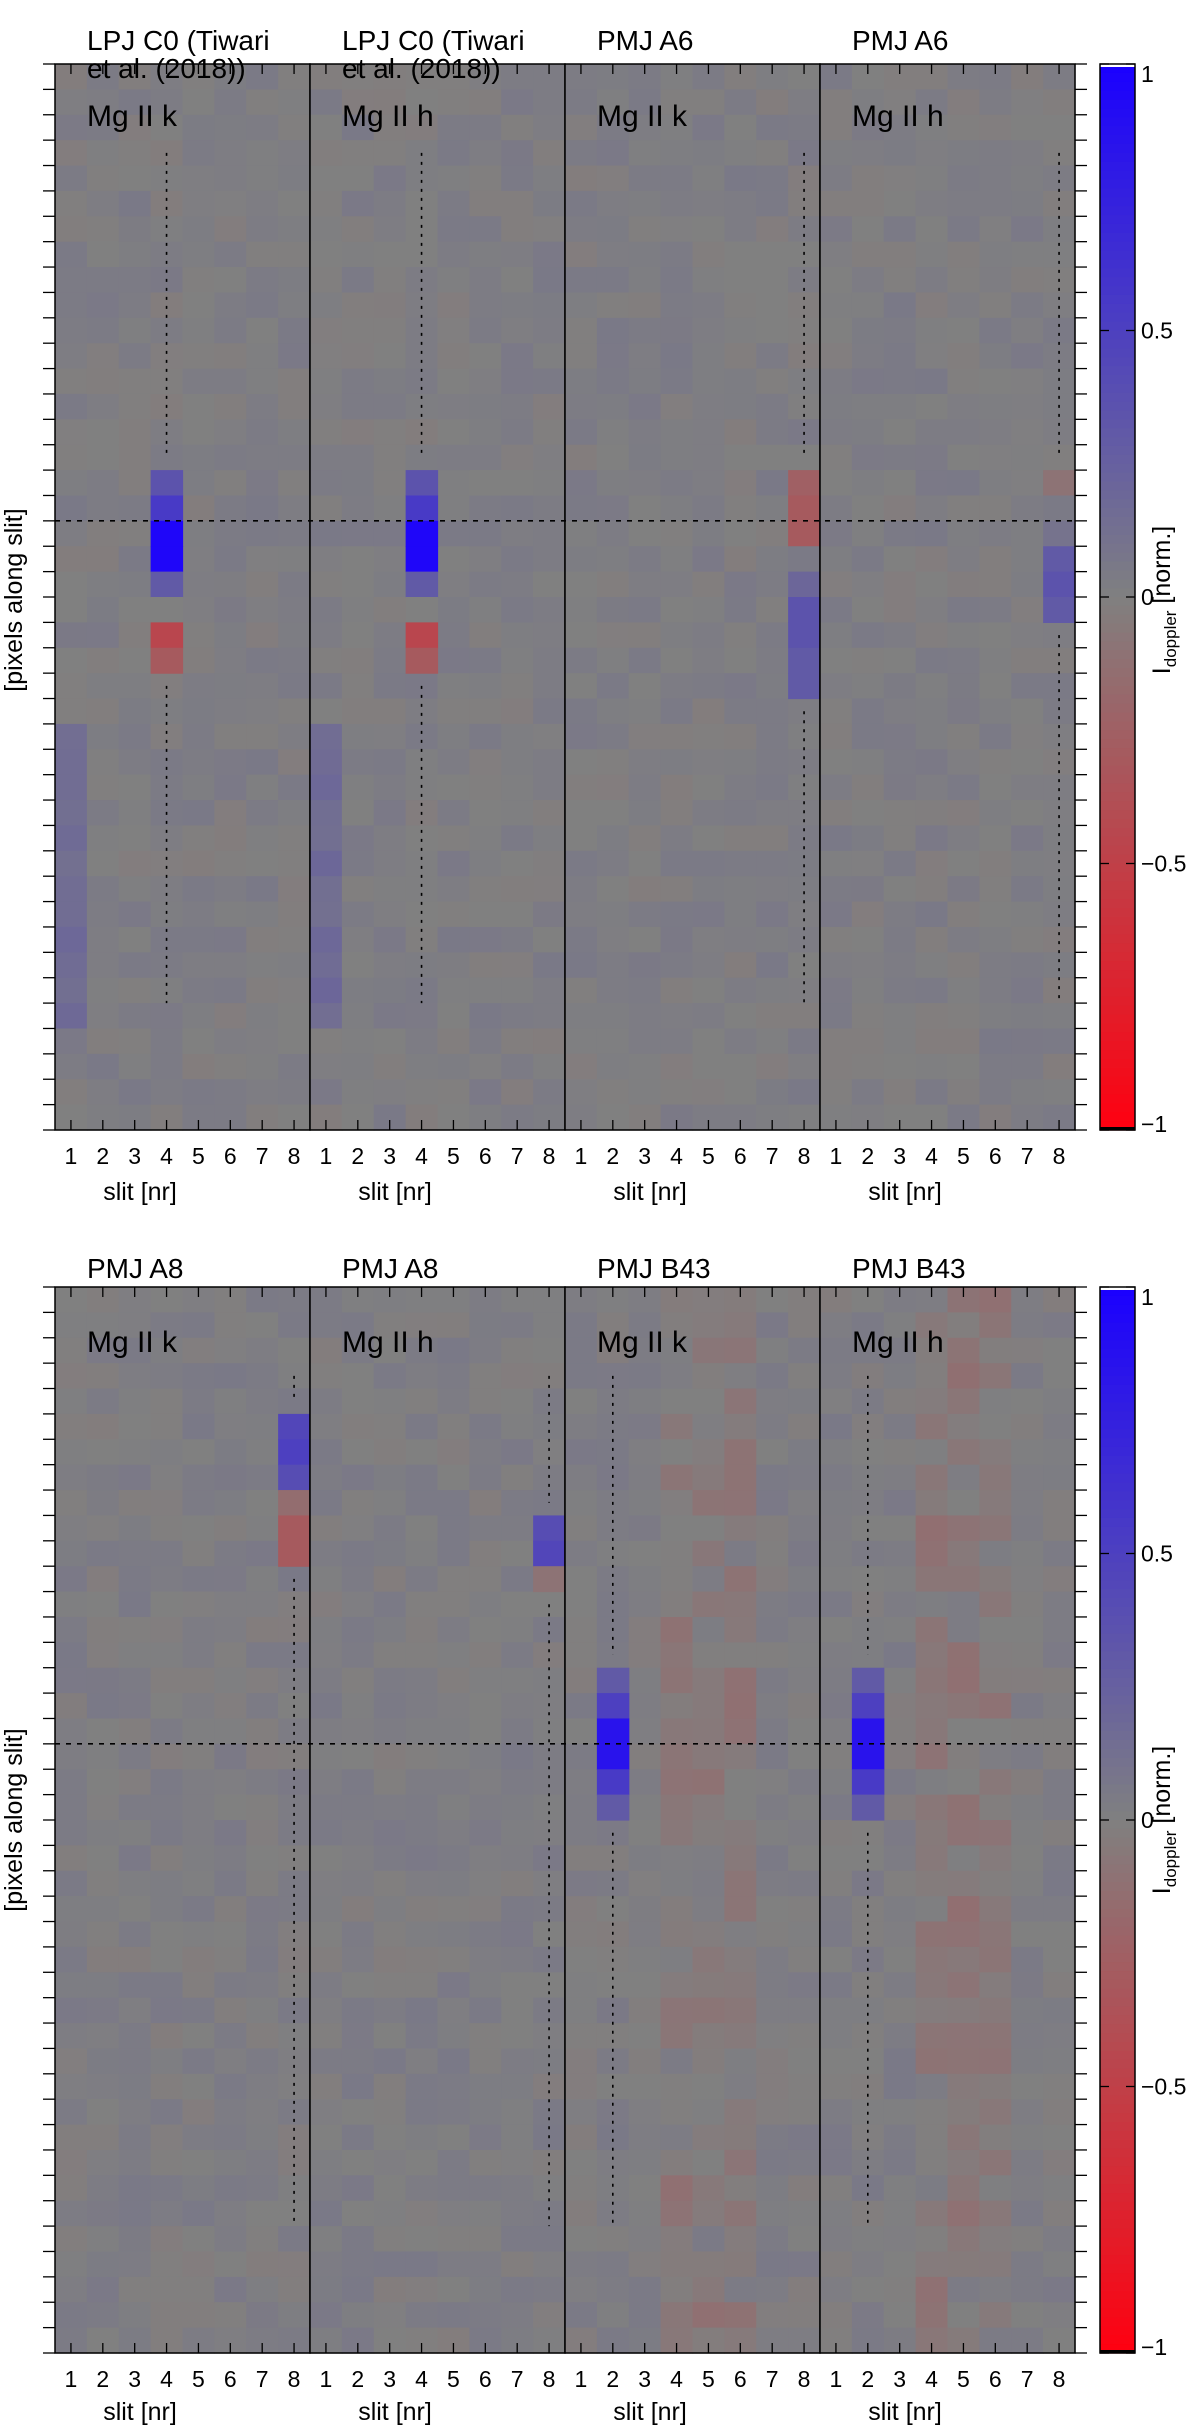 Image resolution: width=1200 pixels, height=2427 pixels. I want to click on x-tick-label: 8, so click(549, 1156).